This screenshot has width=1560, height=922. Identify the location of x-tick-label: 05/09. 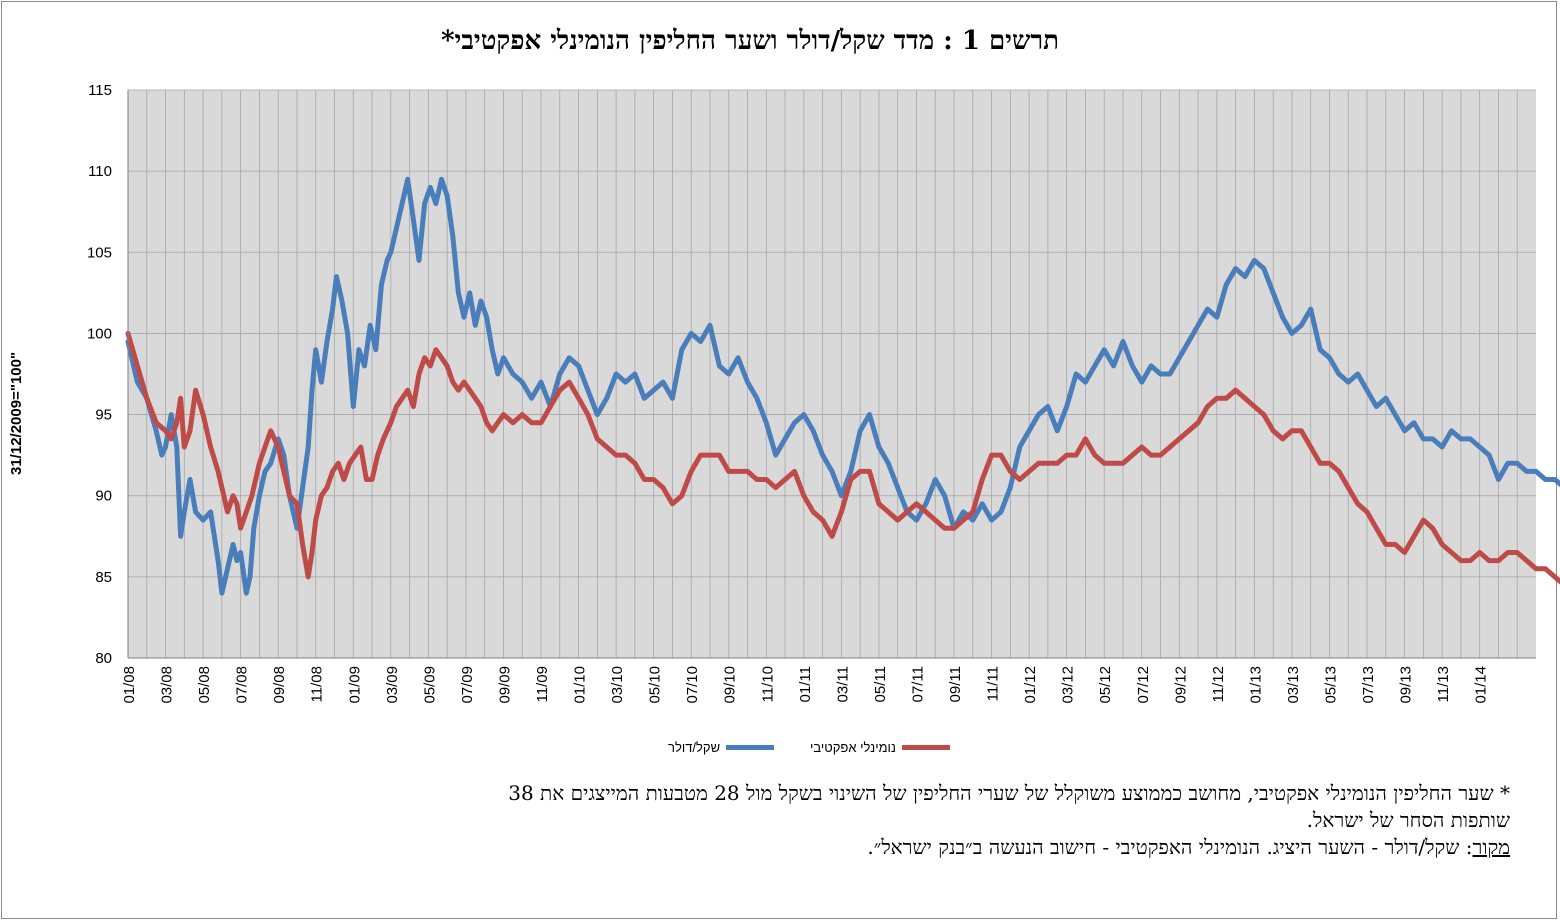
(429, 685).